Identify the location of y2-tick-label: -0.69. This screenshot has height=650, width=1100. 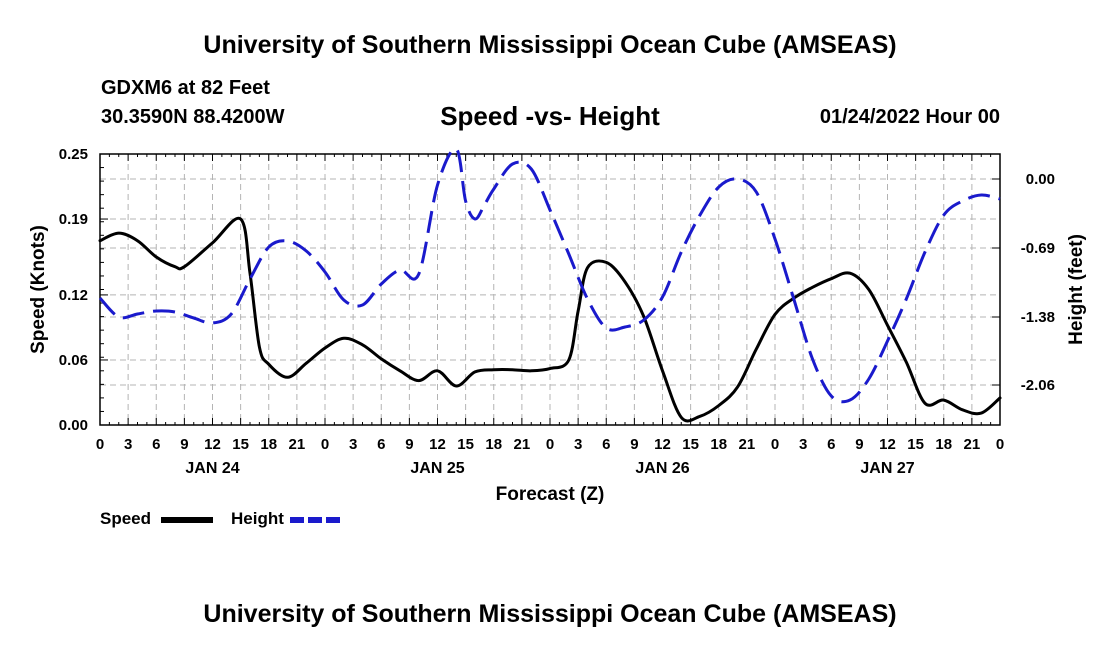
(1038, 248).